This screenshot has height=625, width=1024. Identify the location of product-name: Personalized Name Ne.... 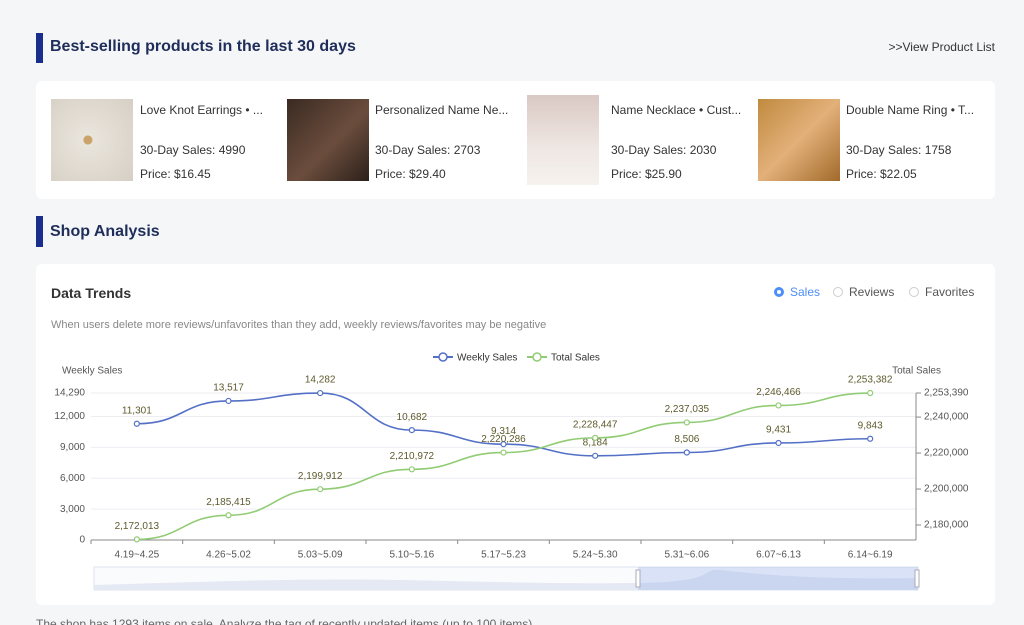
(442, 110).